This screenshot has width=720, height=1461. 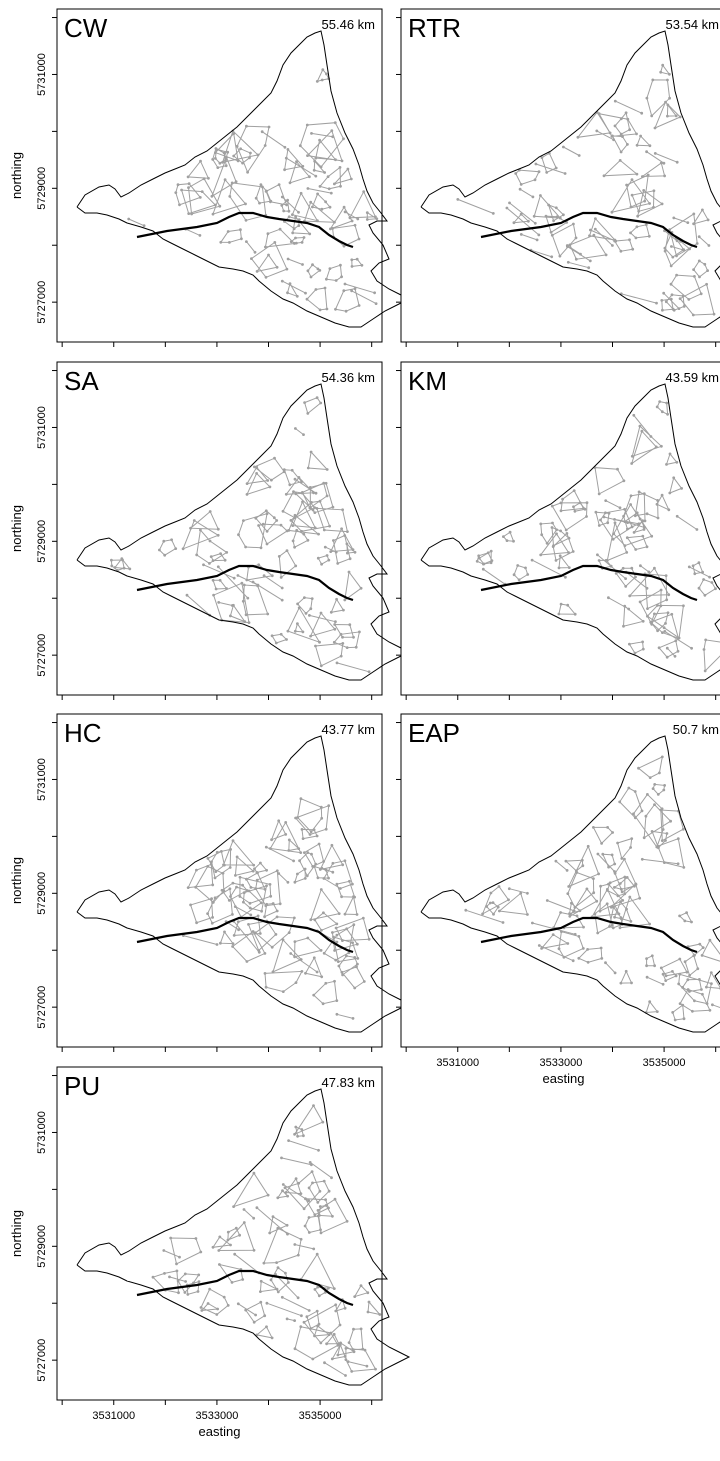 I want to click on road-line, so click(x=245, y=935).